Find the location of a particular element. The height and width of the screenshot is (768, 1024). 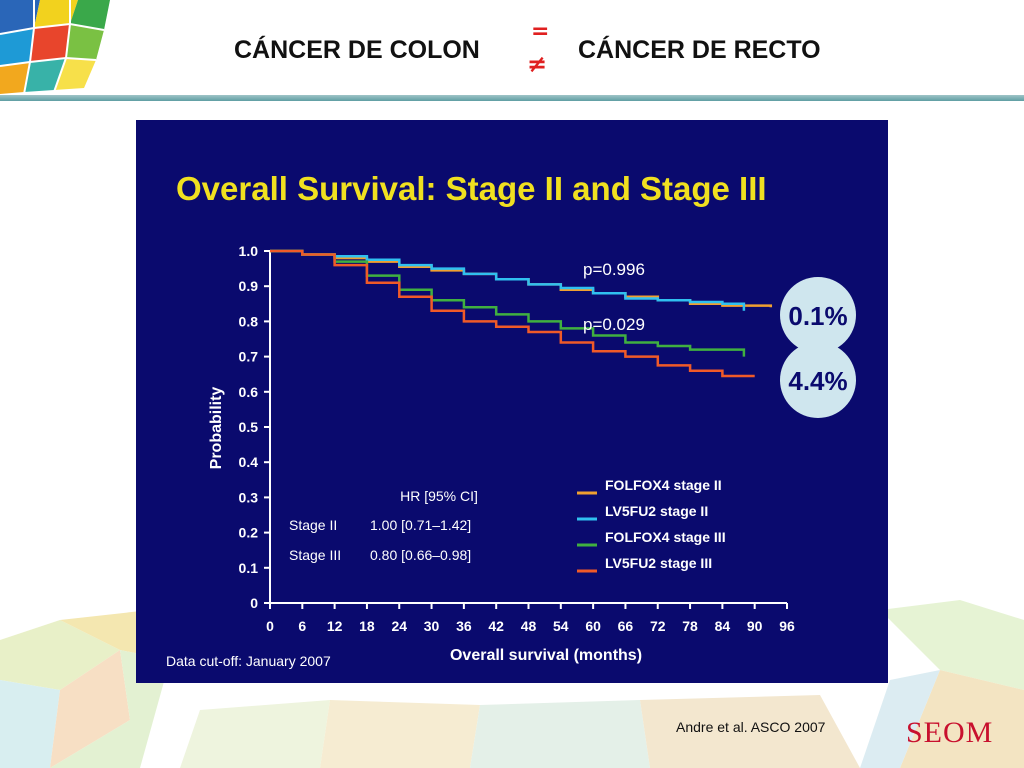

y-tick-label: 0.1 is located at coordinates (249, 568).